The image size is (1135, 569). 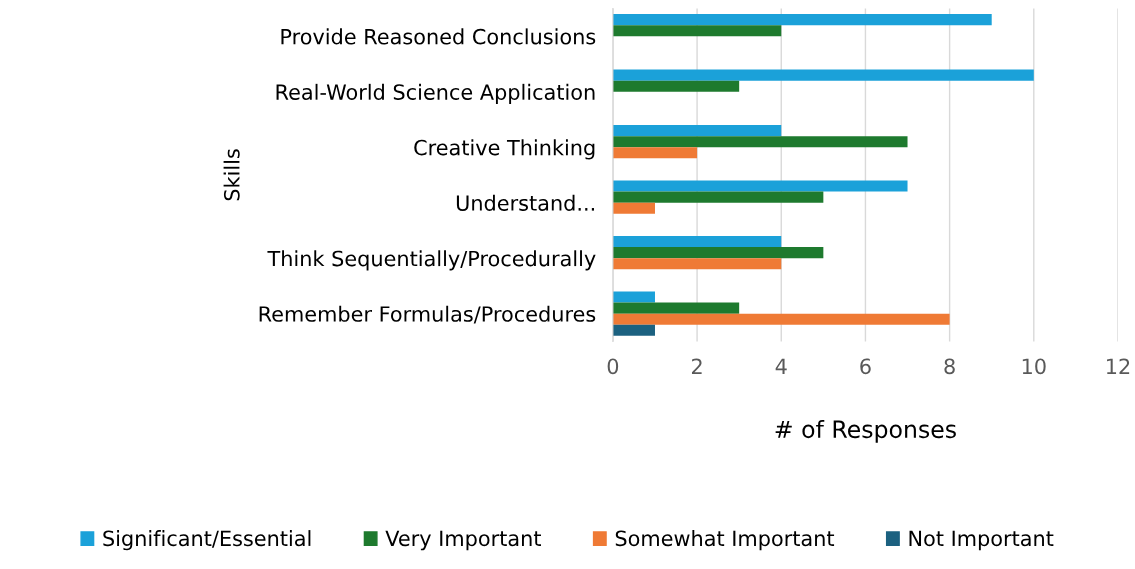 What do you see at coordinates (207, 540) in the screenshot?
I see `legend-label: Significant/Essential` at bounding box center [207, 540].